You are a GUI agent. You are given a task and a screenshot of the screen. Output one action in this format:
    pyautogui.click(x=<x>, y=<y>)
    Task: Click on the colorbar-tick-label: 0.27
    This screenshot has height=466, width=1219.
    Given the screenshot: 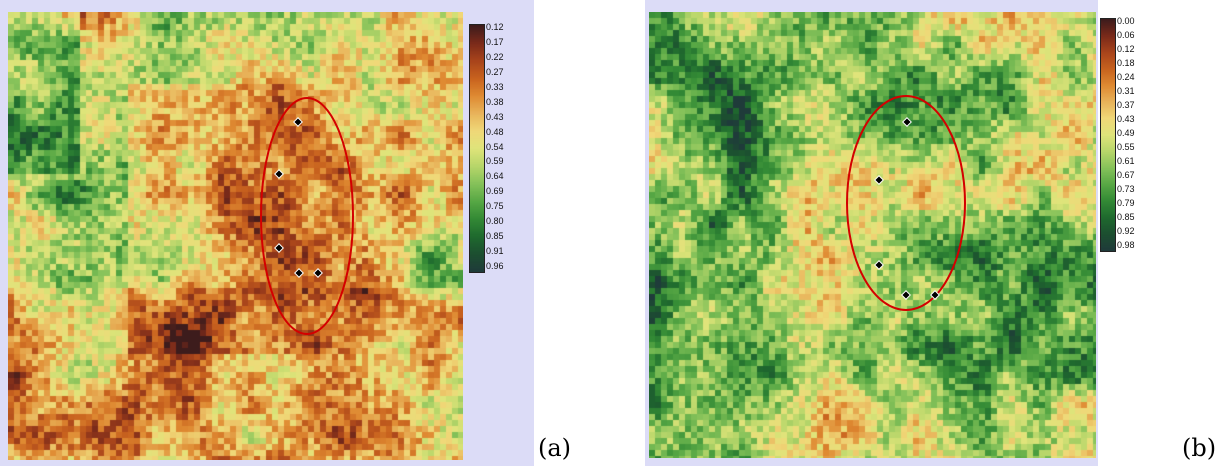 What is the action you would take?
    pyautogui.click(x=495, y=71)
    